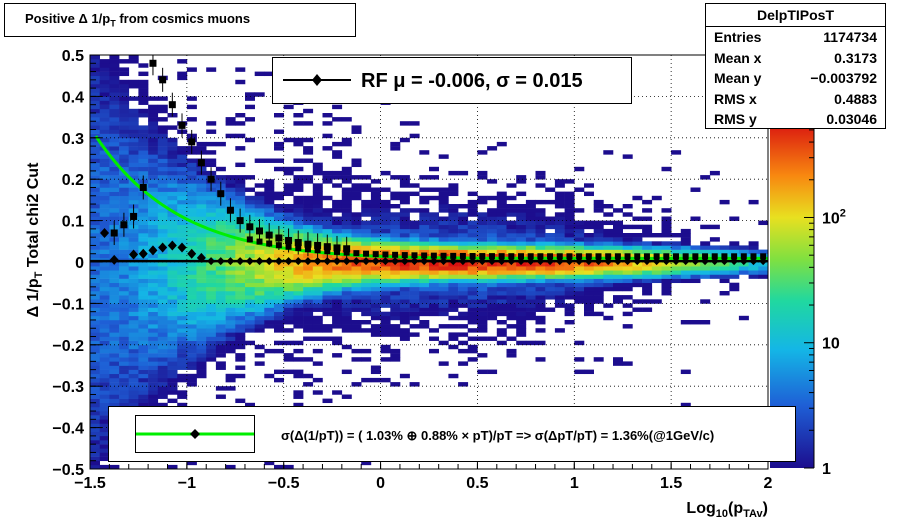 Image resolution: width=904 pixels, height=522 pixels. I want to click on x-tick-label: 0.5, so click(477, 483).